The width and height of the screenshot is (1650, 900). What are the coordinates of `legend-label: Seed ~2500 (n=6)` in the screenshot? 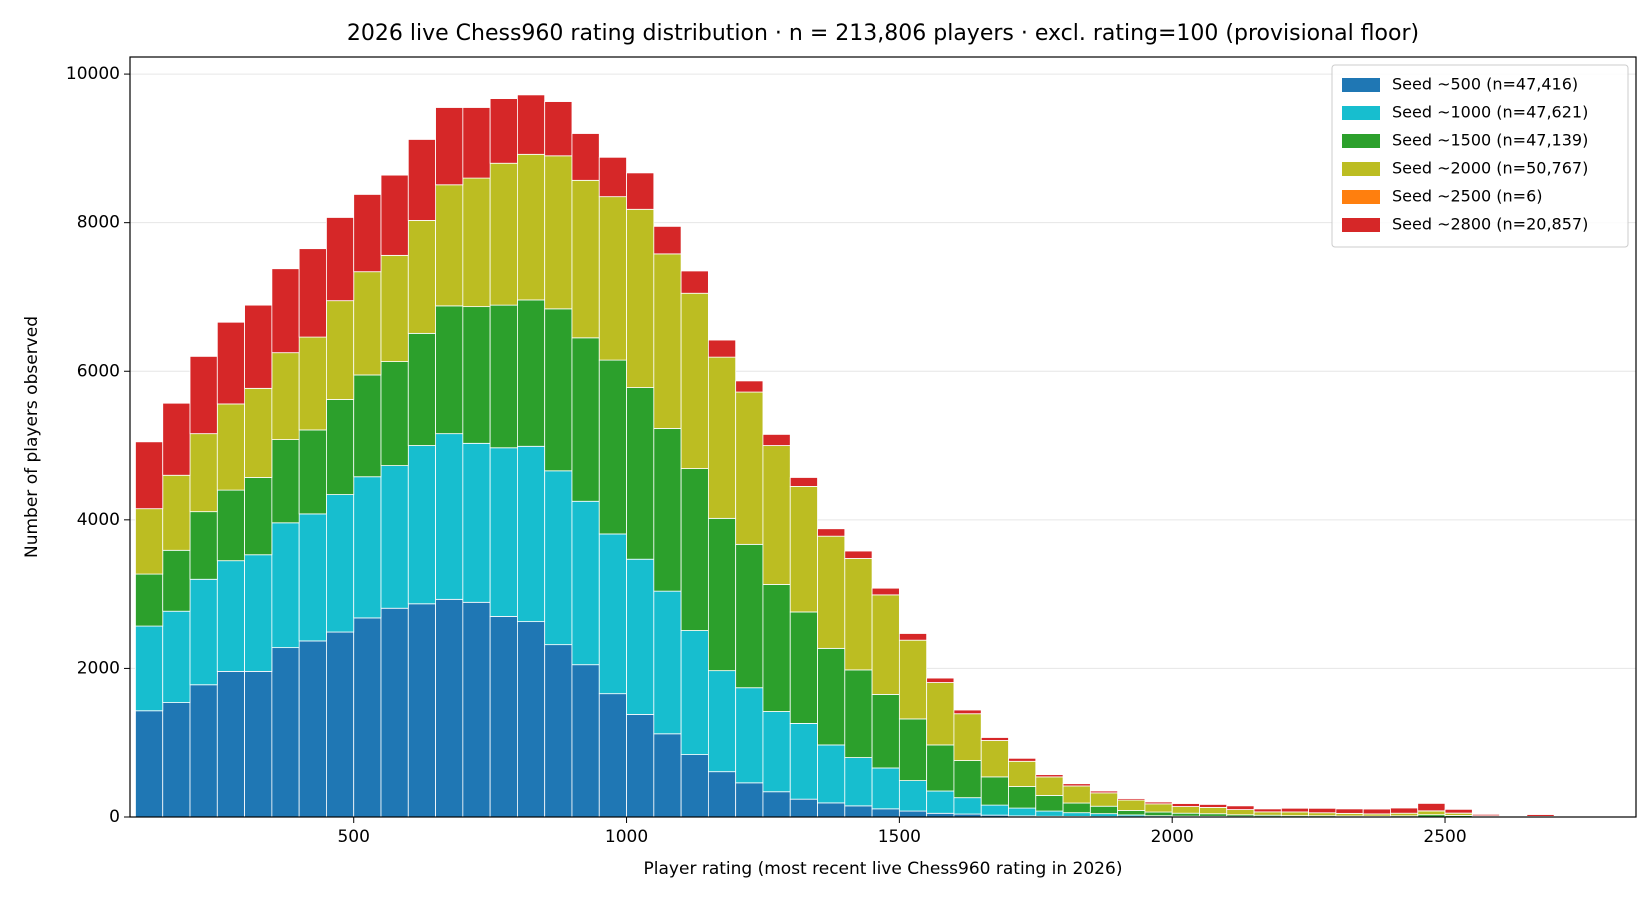 It's located at (1467, 196).